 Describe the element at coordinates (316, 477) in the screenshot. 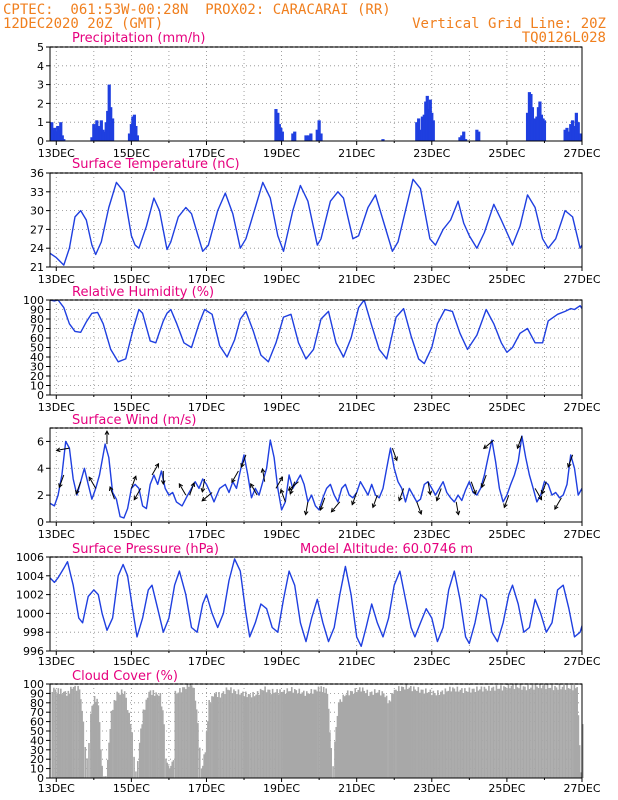

I see `wind-line` at that location.